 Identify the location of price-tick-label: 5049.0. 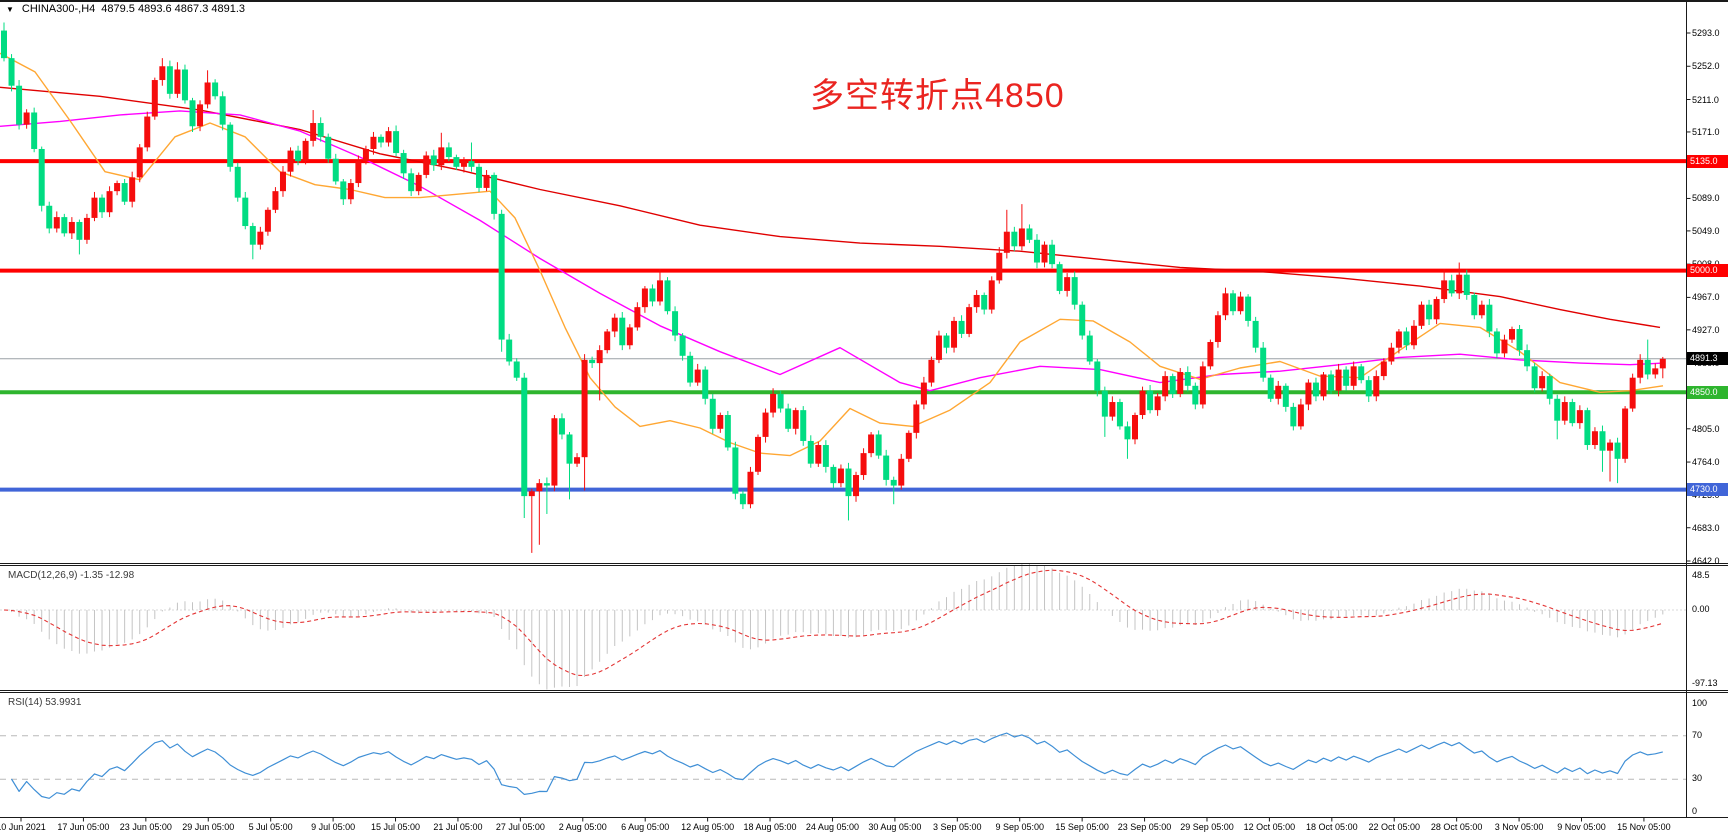
(1706, 230).